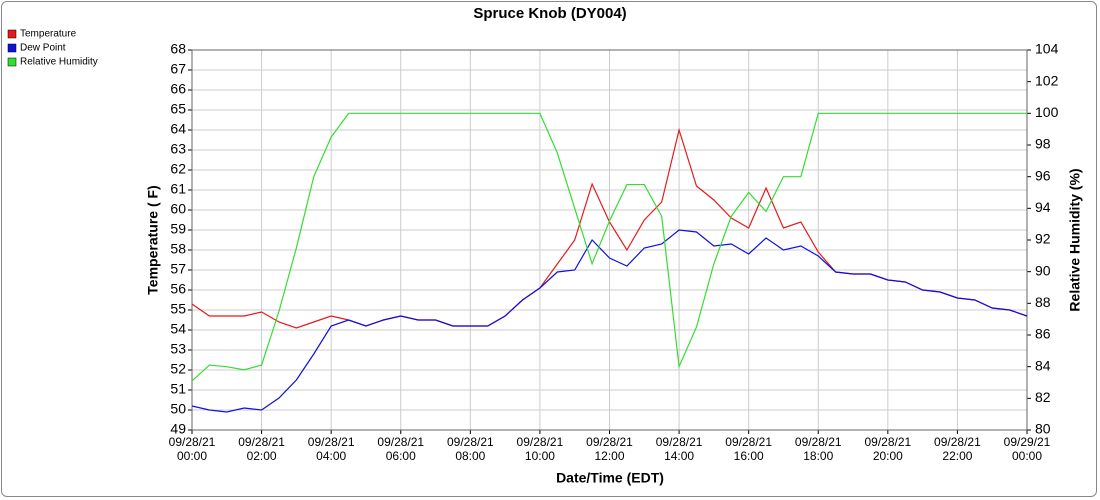 Image resolution: width=1100 pixels, height=500 pixels. What do you see at coordinates (1075, 239) in the screenshot?
I see `y2-axis-title: Relative Humidity (%)` at bounding box center [1075, 239].